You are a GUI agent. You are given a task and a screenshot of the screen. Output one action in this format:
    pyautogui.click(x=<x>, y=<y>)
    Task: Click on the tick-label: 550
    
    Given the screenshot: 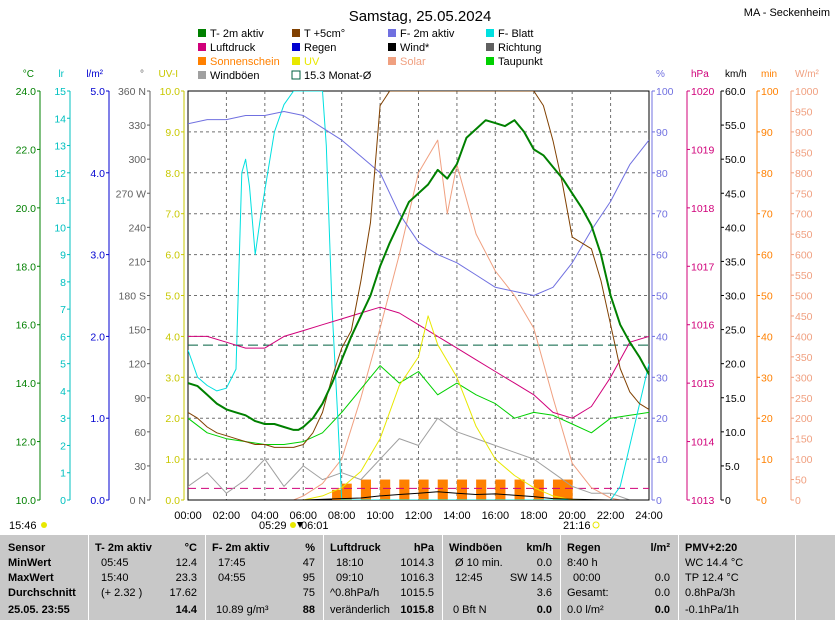 What is the action you would take?
    pyautogui.click(x=804, y=276)
    